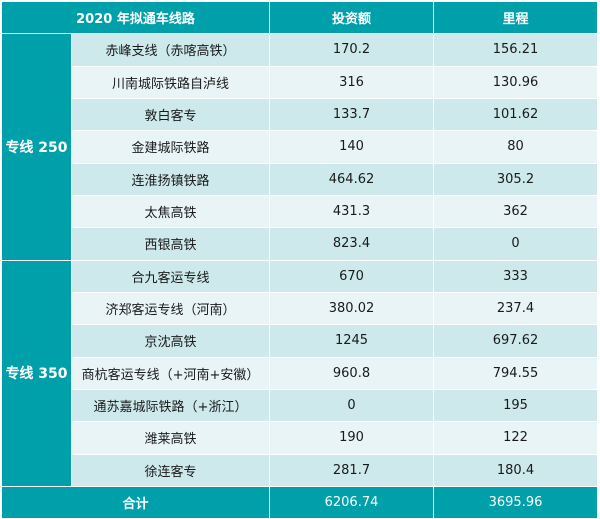  I want to click on table-header-row: 2020 年拟通车线路 投资额 里程, so click(300, 18).